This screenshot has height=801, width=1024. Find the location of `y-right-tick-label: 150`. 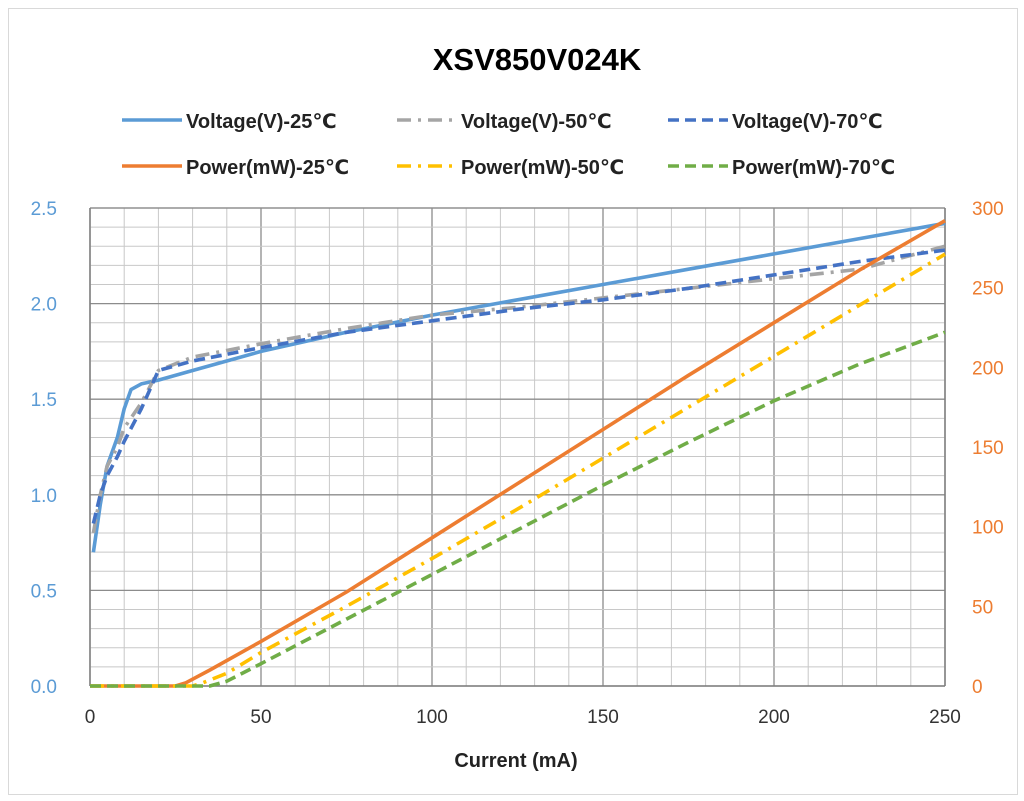

y-right-tick-label: 150 is located at coordinates (988, 448).